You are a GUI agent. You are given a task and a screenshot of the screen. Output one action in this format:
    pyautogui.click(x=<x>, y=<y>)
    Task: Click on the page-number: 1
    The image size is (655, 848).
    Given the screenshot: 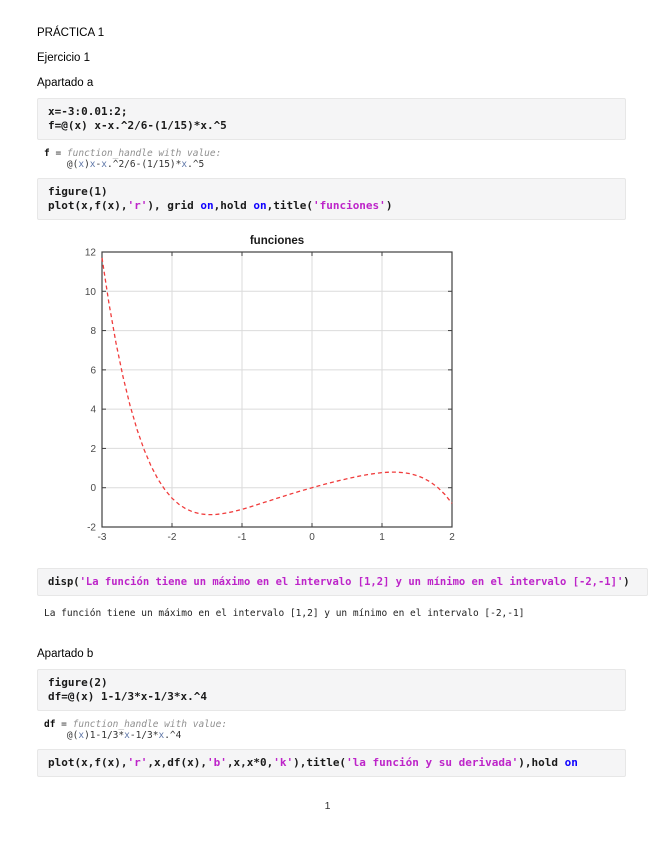 What is the action you would take?
    pyautogui.click(x=327, y=806)
    